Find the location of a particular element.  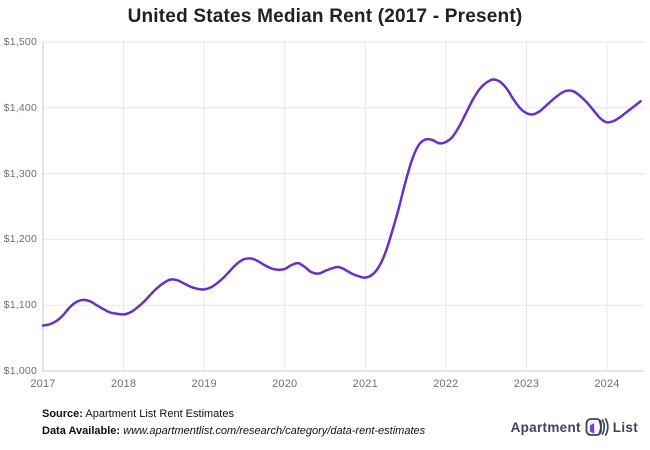

logo-text-apartment: Apartment is located at coordinates (545, 427).